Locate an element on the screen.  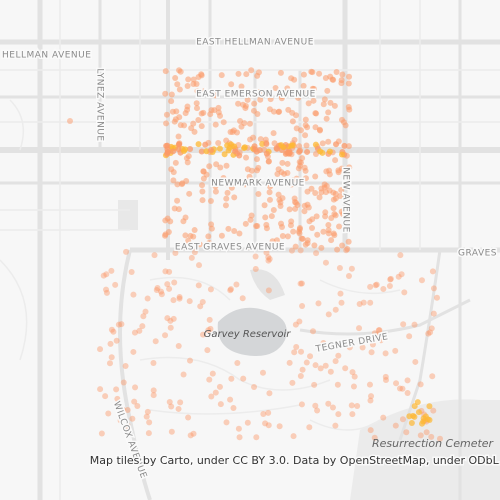
street-label: HELLMAN AVENUE is located at coordinates (46, 56).